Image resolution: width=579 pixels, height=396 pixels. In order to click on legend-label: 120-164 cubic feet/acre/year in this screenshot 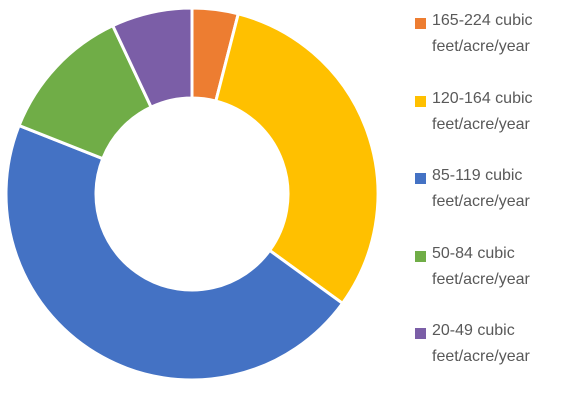, I will do `click(482, 111)`.